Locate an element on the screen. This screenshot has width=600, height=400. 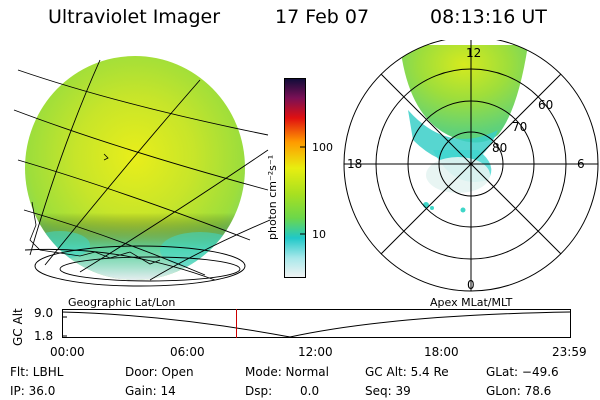
timeline-axis-label: GC Alt is located at coordinates (18, 327).